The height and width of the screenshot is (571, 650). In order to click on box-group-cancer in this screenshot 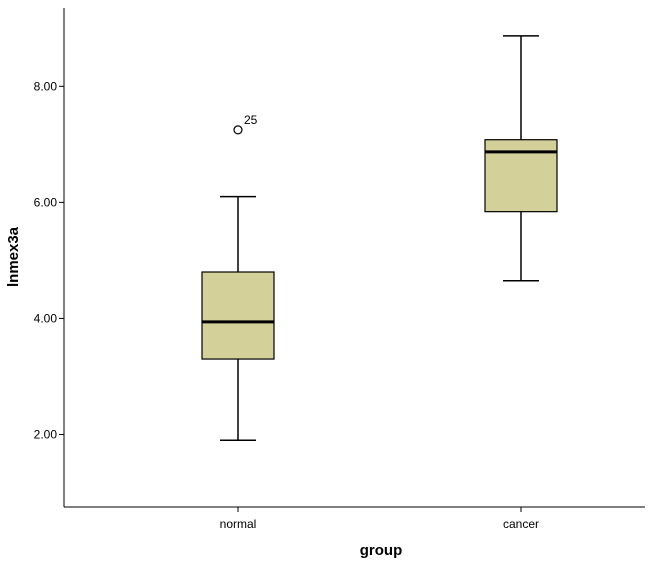, I will do `click(521, 158)`.